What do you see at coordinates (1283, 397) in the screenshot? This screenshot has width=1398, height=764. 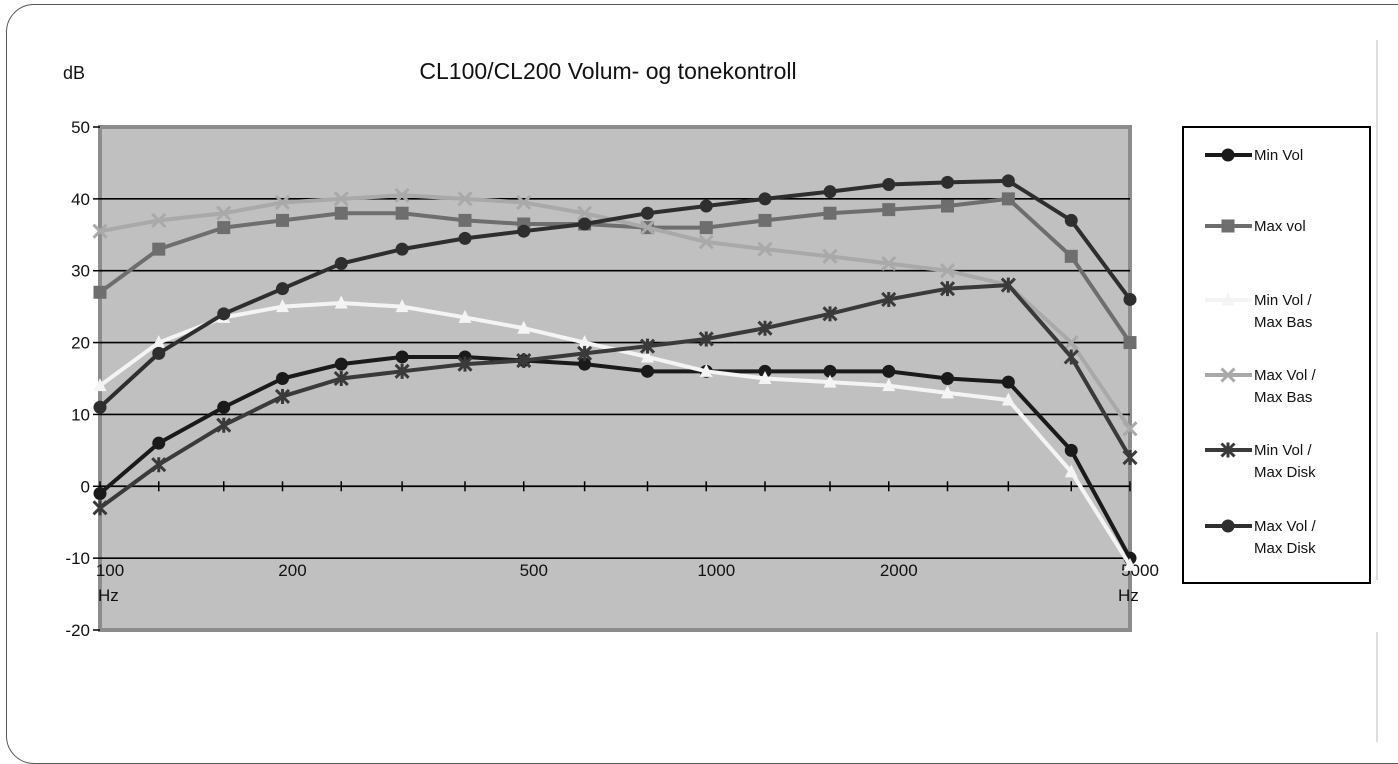 I see `legend-label-line2: Max Bas` at bounding box center [1283, 397].